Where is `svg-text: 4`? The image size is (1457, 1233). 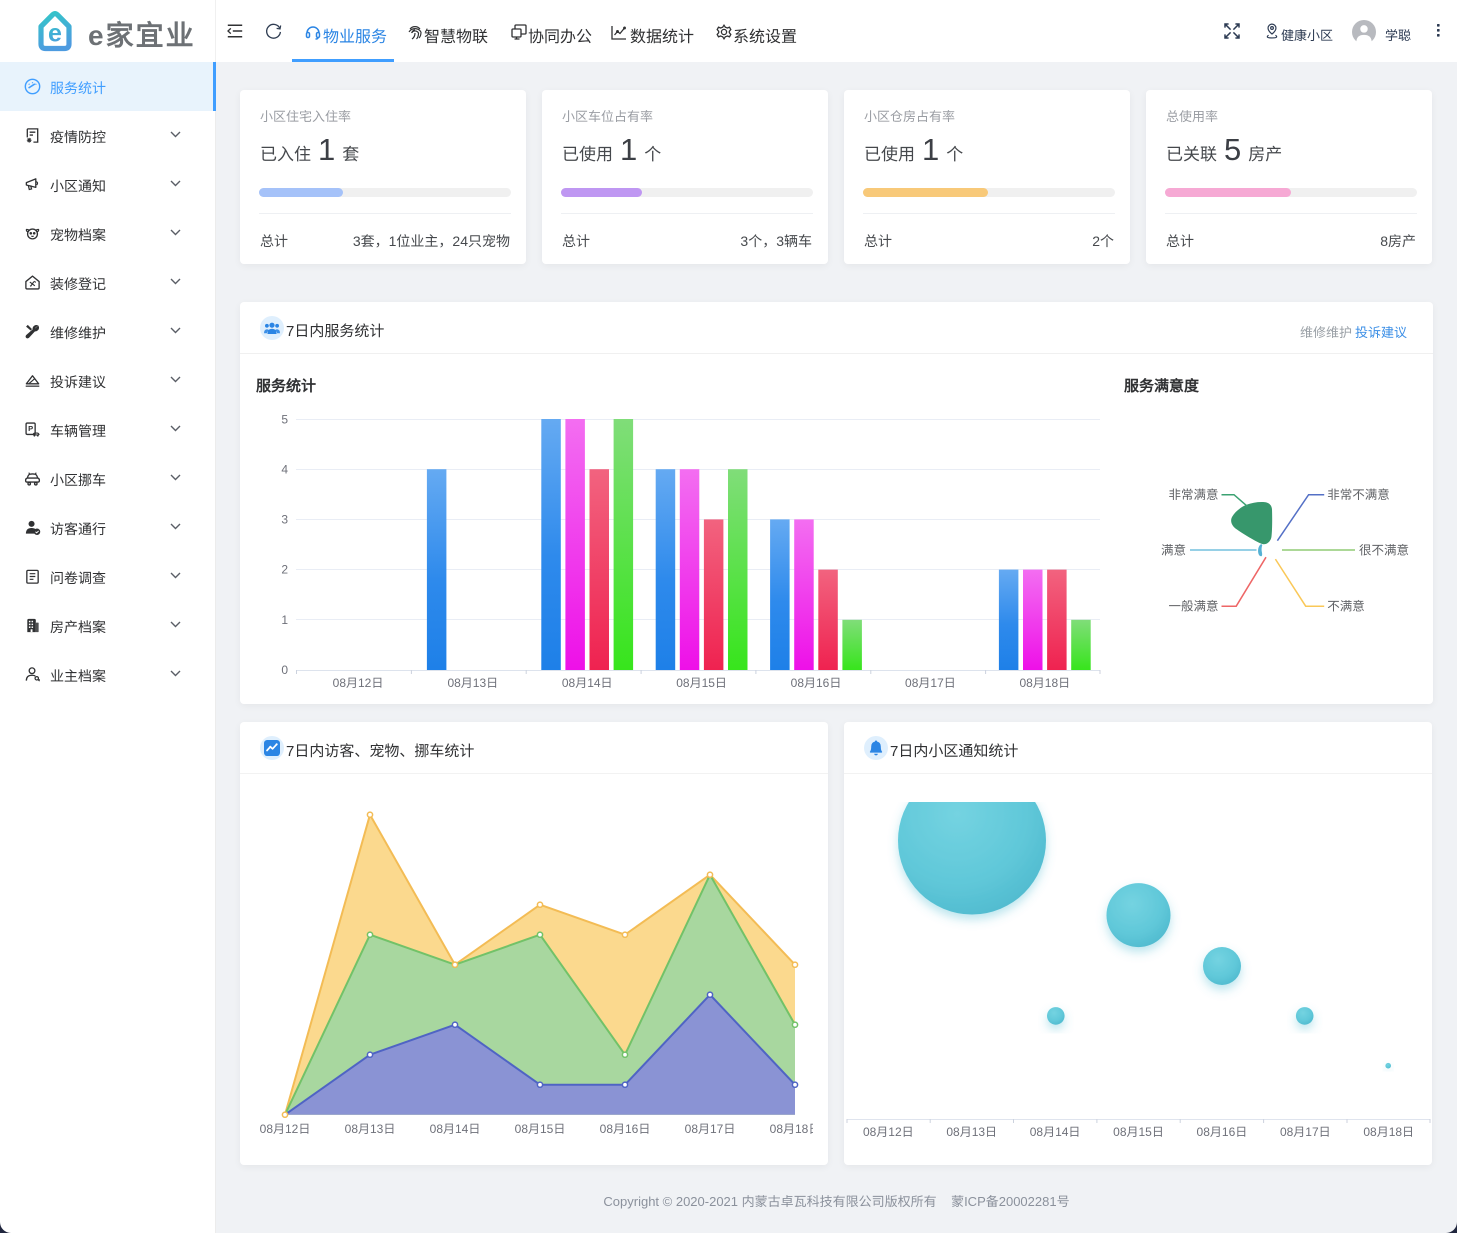
svg-text: 4 is located at coordinates (284, 470).